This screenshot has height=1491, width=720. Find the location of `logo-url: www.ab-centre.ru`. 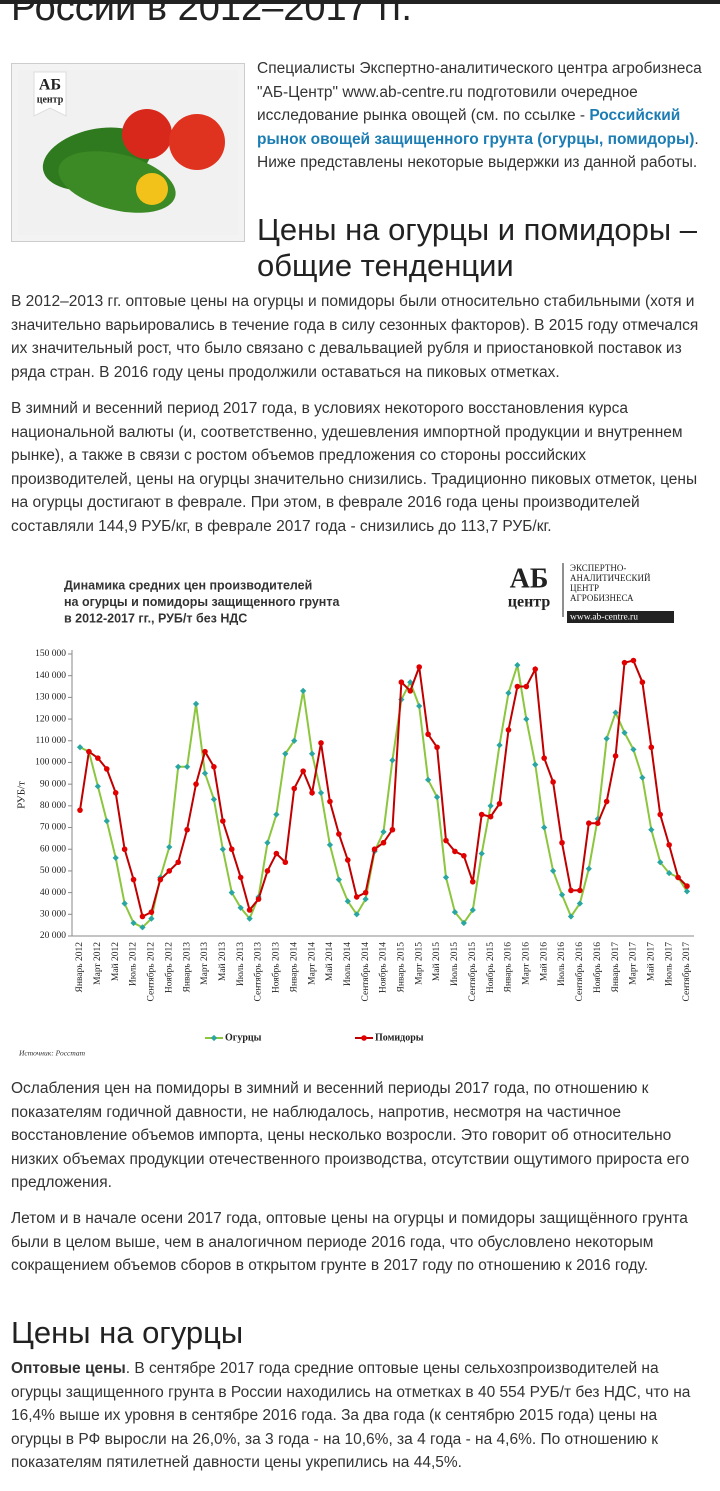

logo-url: www.ab-centre.ru is located at coordinates (604, 618).